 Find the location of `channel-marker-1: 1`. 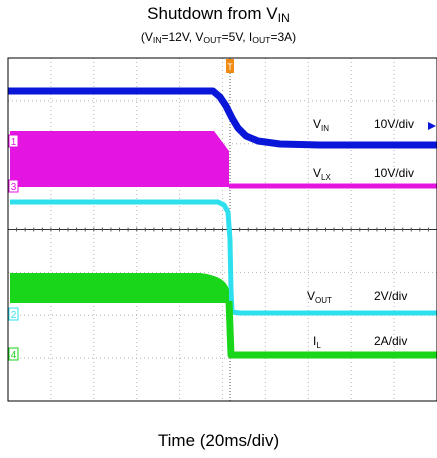

channel-marker-1: 1 is located at coordinates (14, 142).